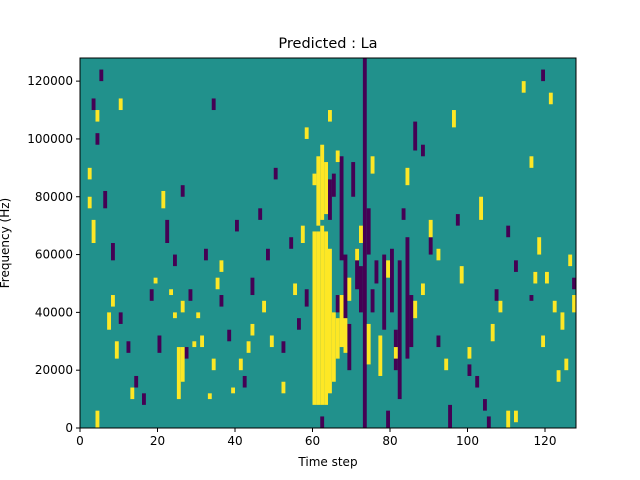 This screenshot has width=640, height=480. Describe the element at coordinates (312, 441) in the screenshot. I see `x-tick-label: 60` at that location.